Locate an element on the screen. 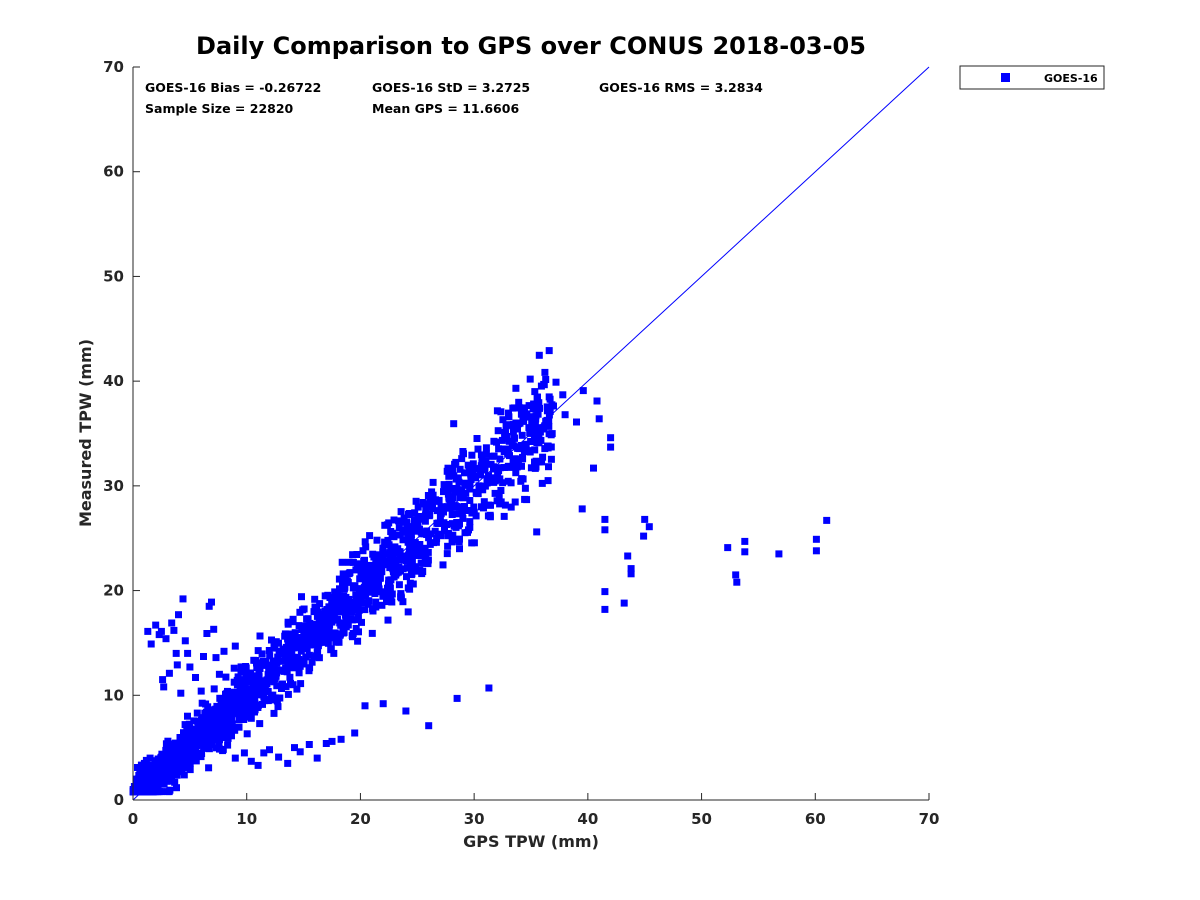 The width and height of the screenshot is (1200, 900). x-tick-label: 60 is located at coordinates (815, 819).